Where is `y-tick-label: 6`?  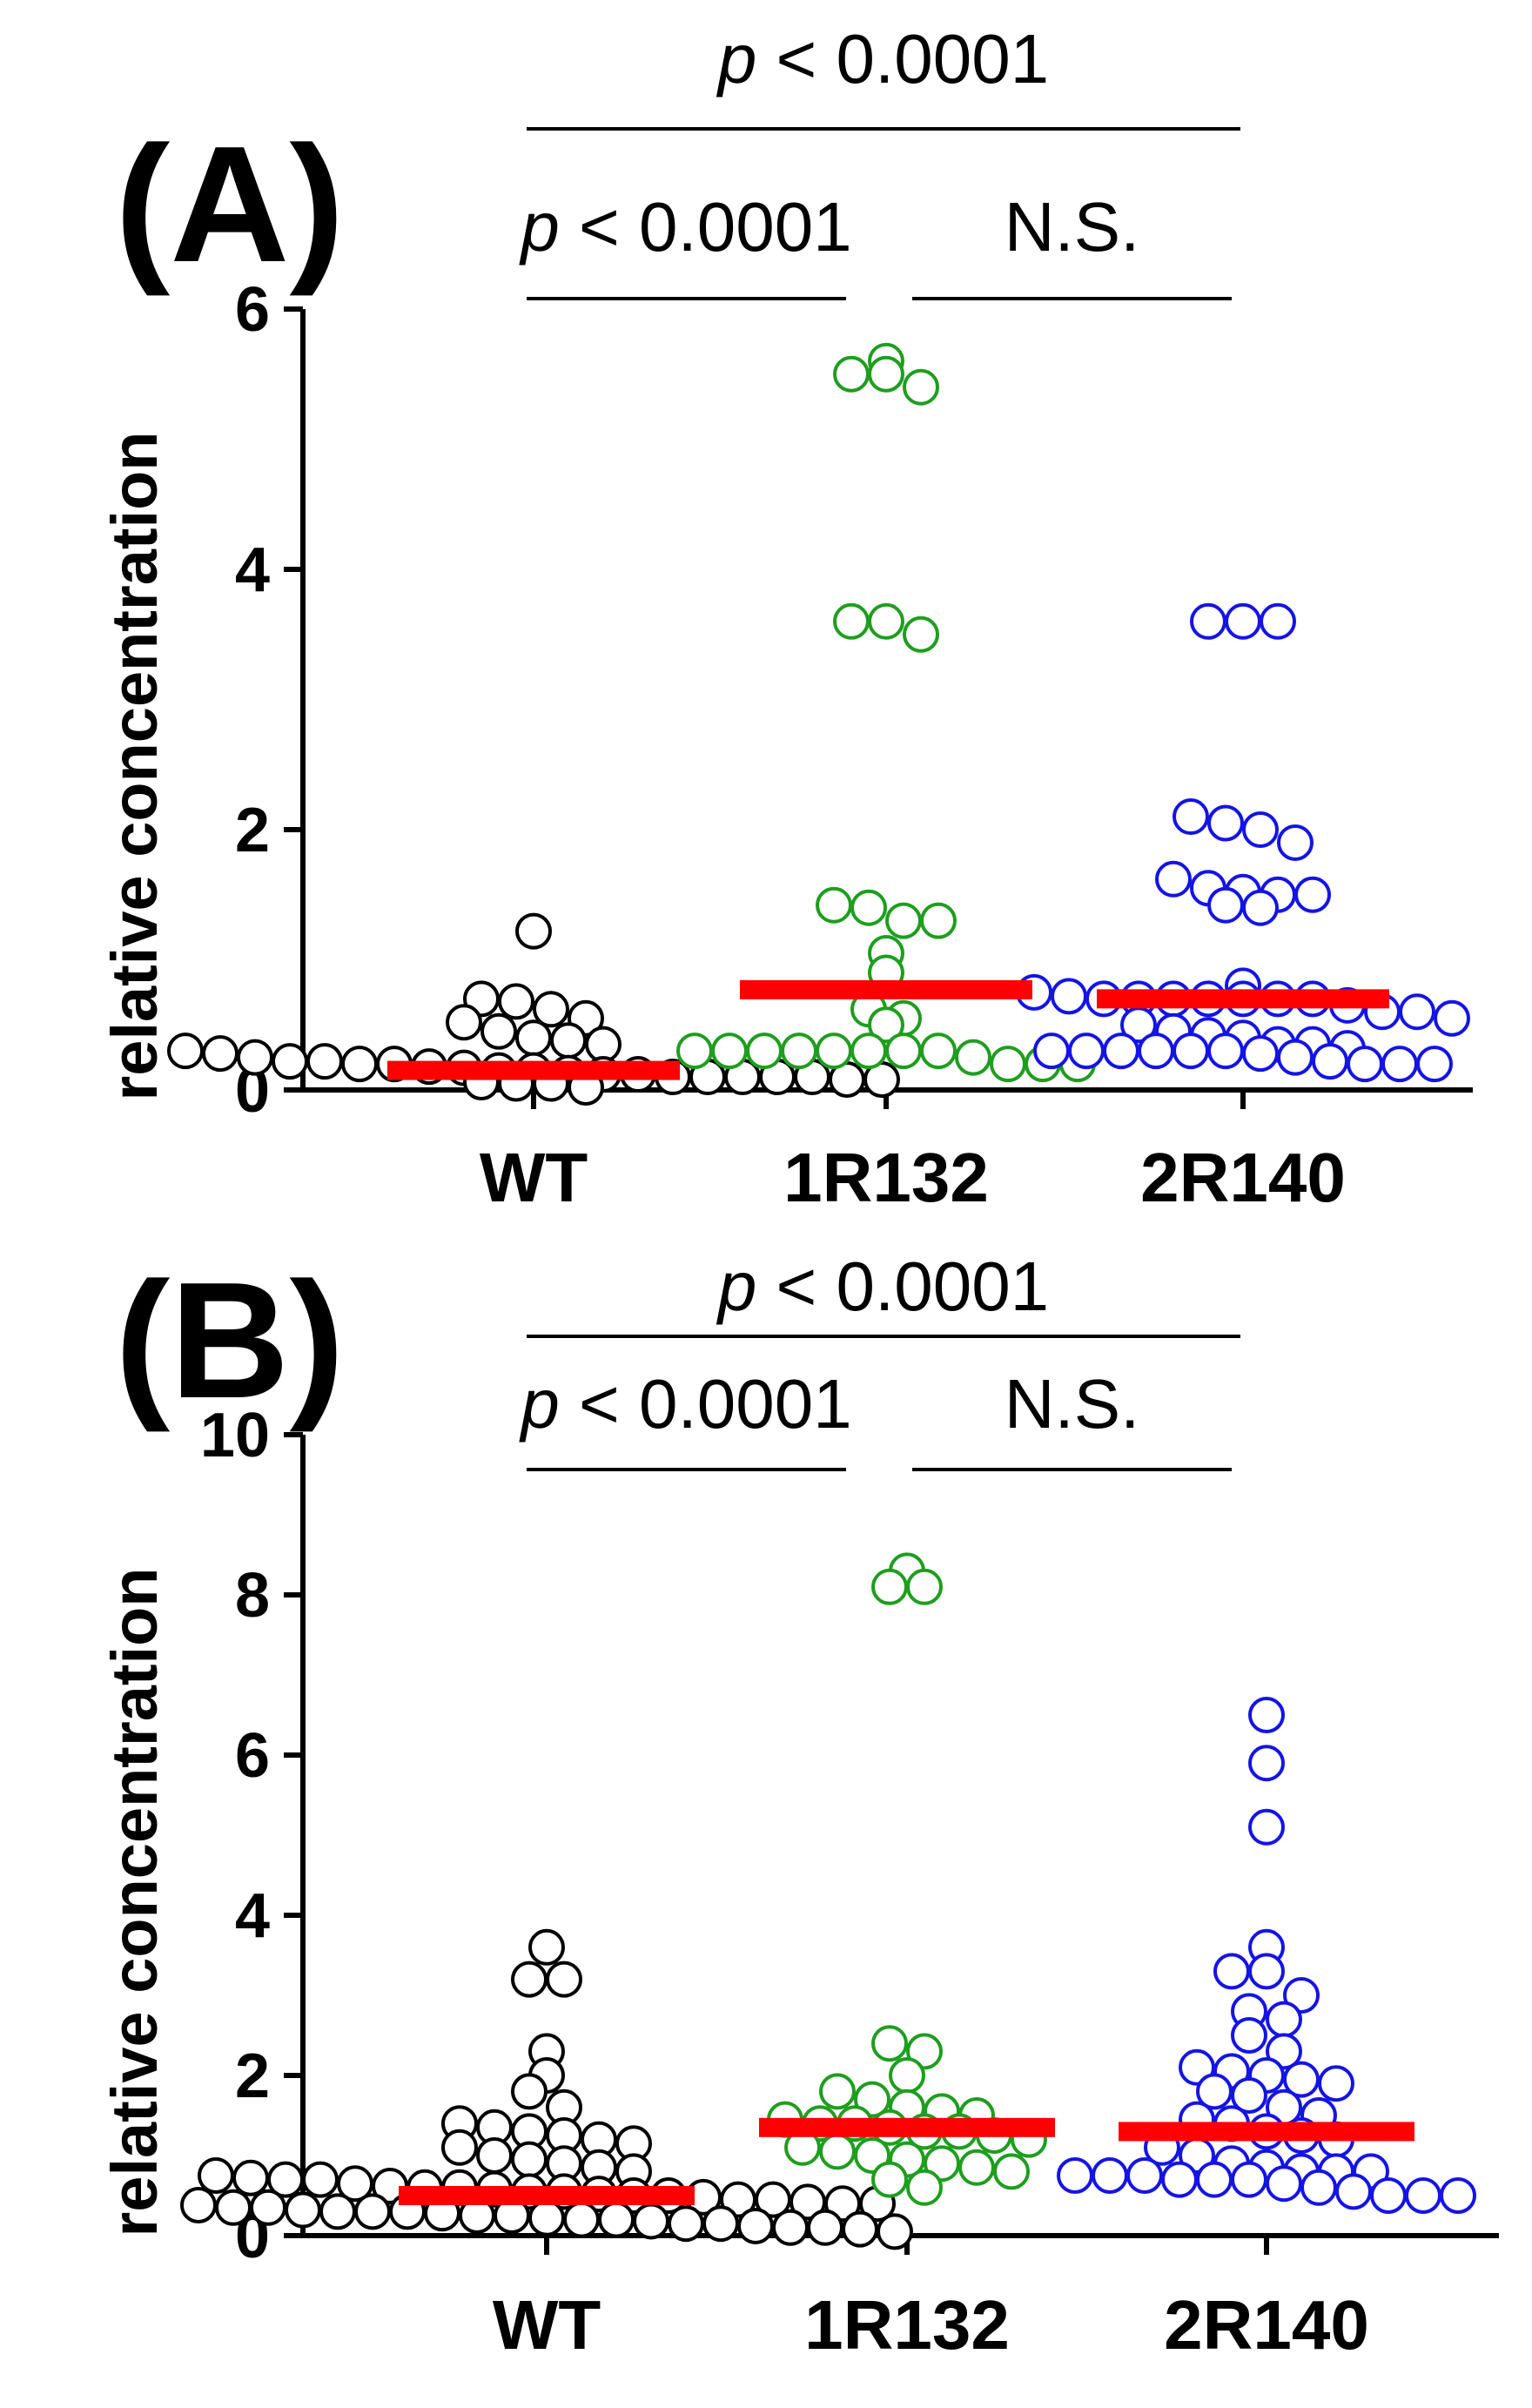
y-tick-label: 6 is located at coordinates (253, 310).